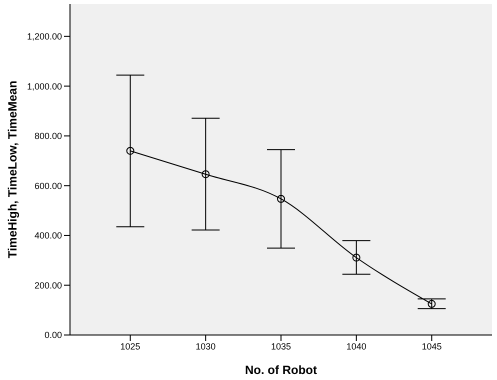 This screenshot has width=497, height=380. Describe the element at coordinates (48, 136) in the screenshot. I see `y-tick-label: 800.00` at that location.